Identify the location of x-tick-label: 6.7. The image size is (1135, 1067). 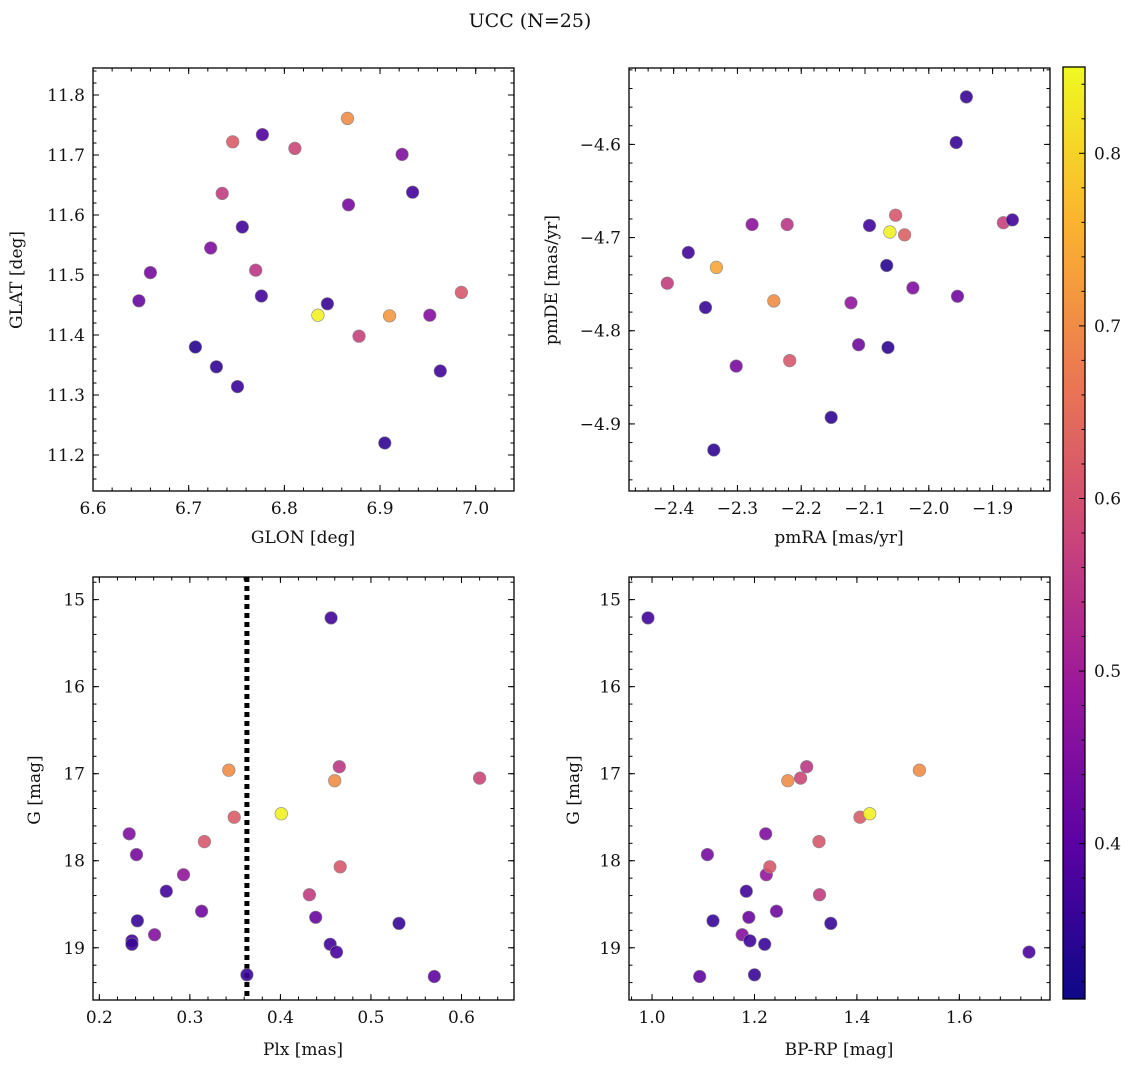
(188, 509).